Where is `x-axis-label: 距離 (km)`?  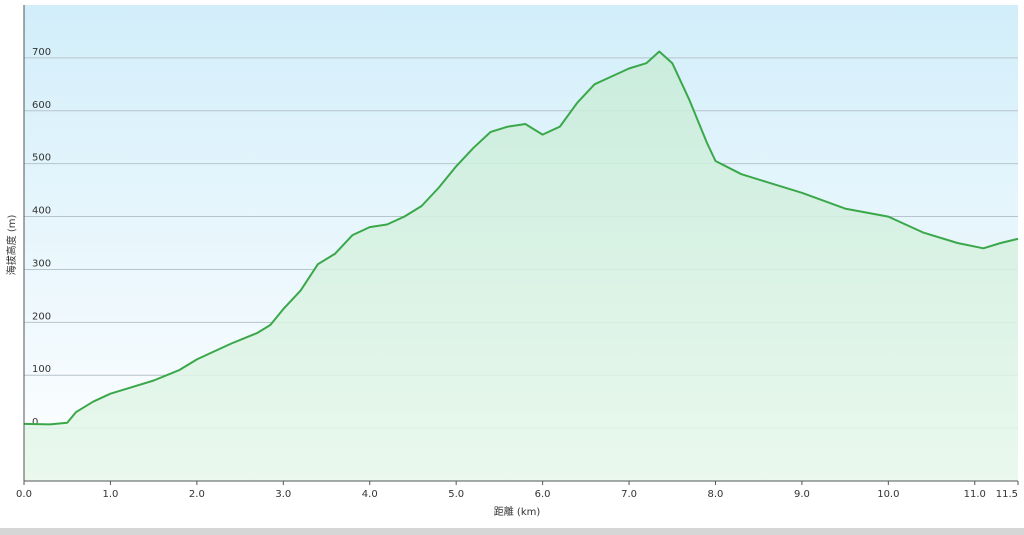 x-axis-label: 距離 (km) is located at coordinates (517, 511).